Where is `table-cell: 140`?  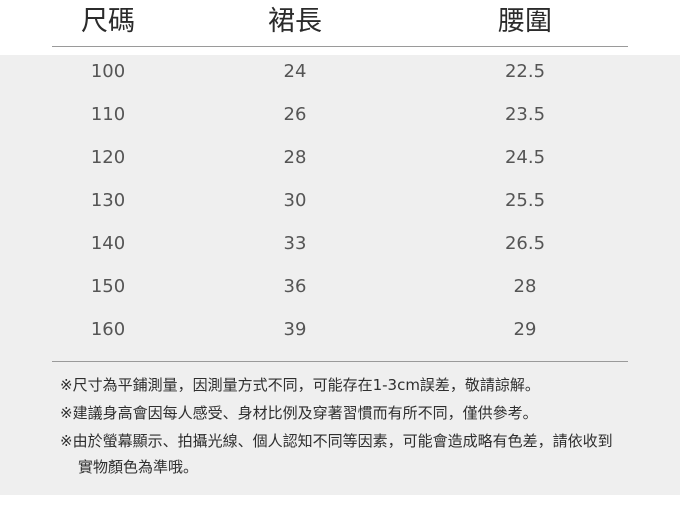
table-cell: 140 is located at coordinates (108, 243).